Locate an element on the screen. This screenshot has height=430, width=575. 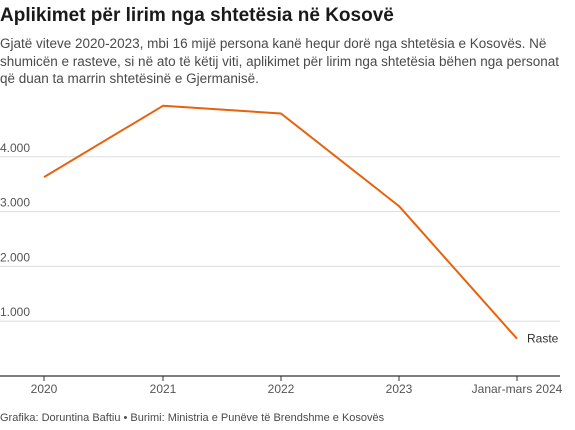
x-tick-label: Janar-mars 2024 is located at coordinates (517, 389).